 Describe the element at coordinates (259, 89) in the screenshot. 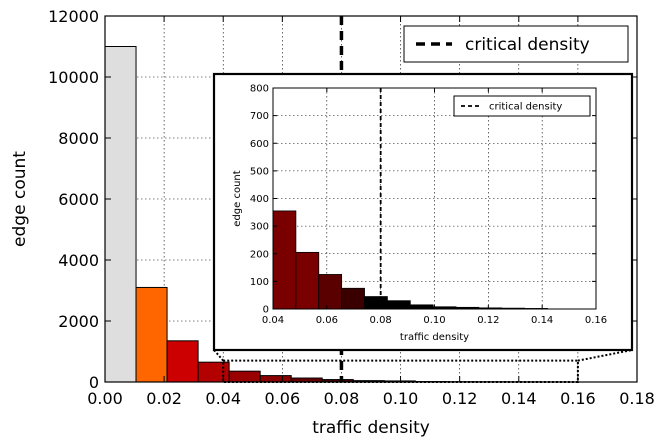

I see `inset-y-tick-label: 800` at that location.